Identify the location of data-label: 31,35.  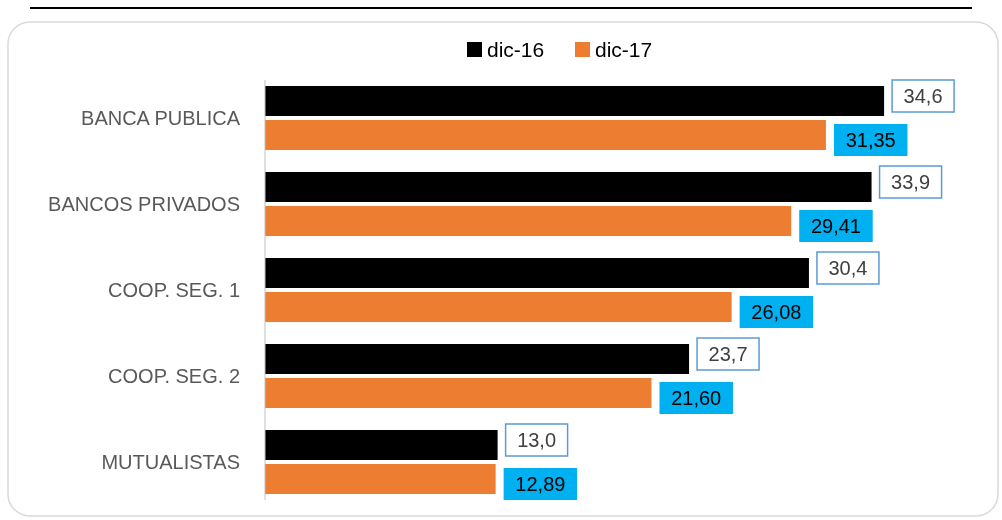
(870, 140).